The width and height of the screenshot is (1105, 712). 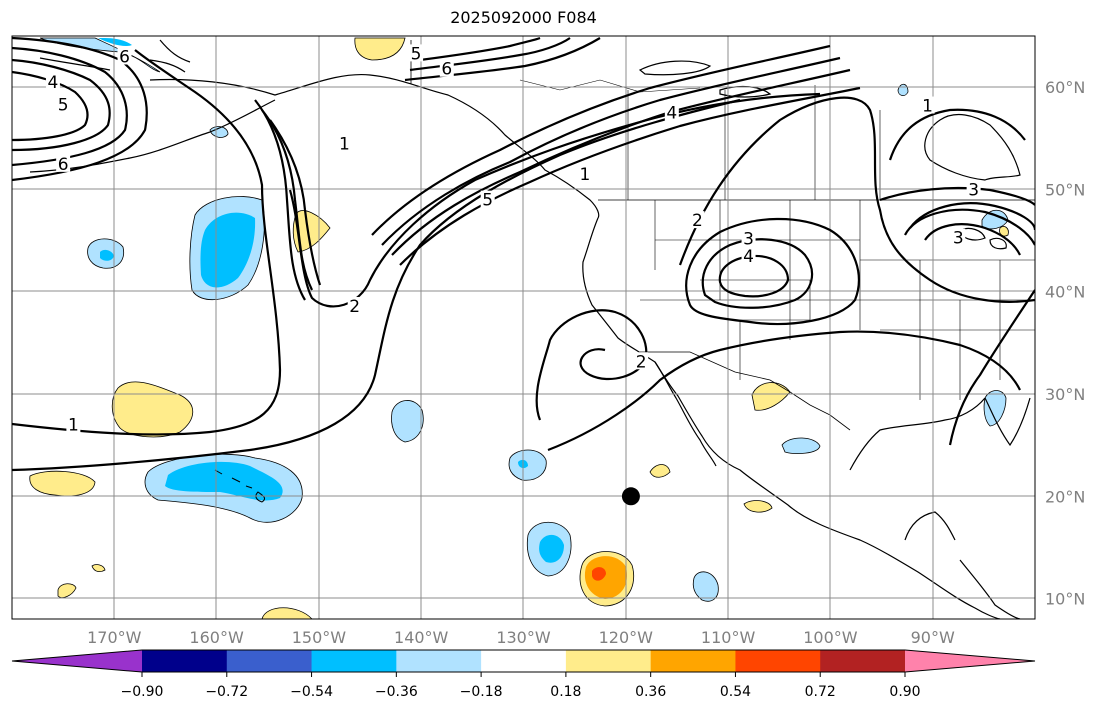 I want to click on blue-core-hawaii, so click(x=224, y=481).